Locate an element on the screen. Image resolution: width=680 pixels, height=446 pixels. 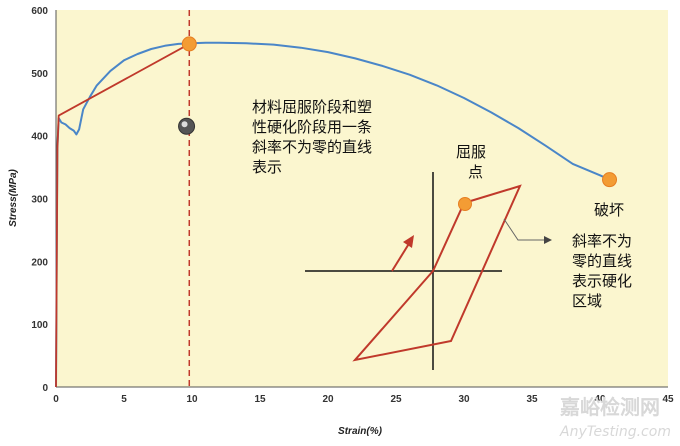
x-tick-label: 45 is located at coordinates (668, 399).